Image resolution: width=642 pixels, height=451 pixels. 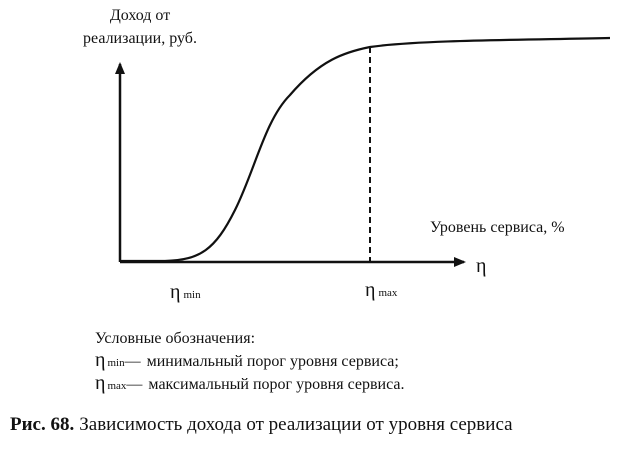 What do you see at coordinates (273, 361) in the screenshot?
I see `legend-text: минимальный порог уровня сервиса;` at bounding box center [273, 361].